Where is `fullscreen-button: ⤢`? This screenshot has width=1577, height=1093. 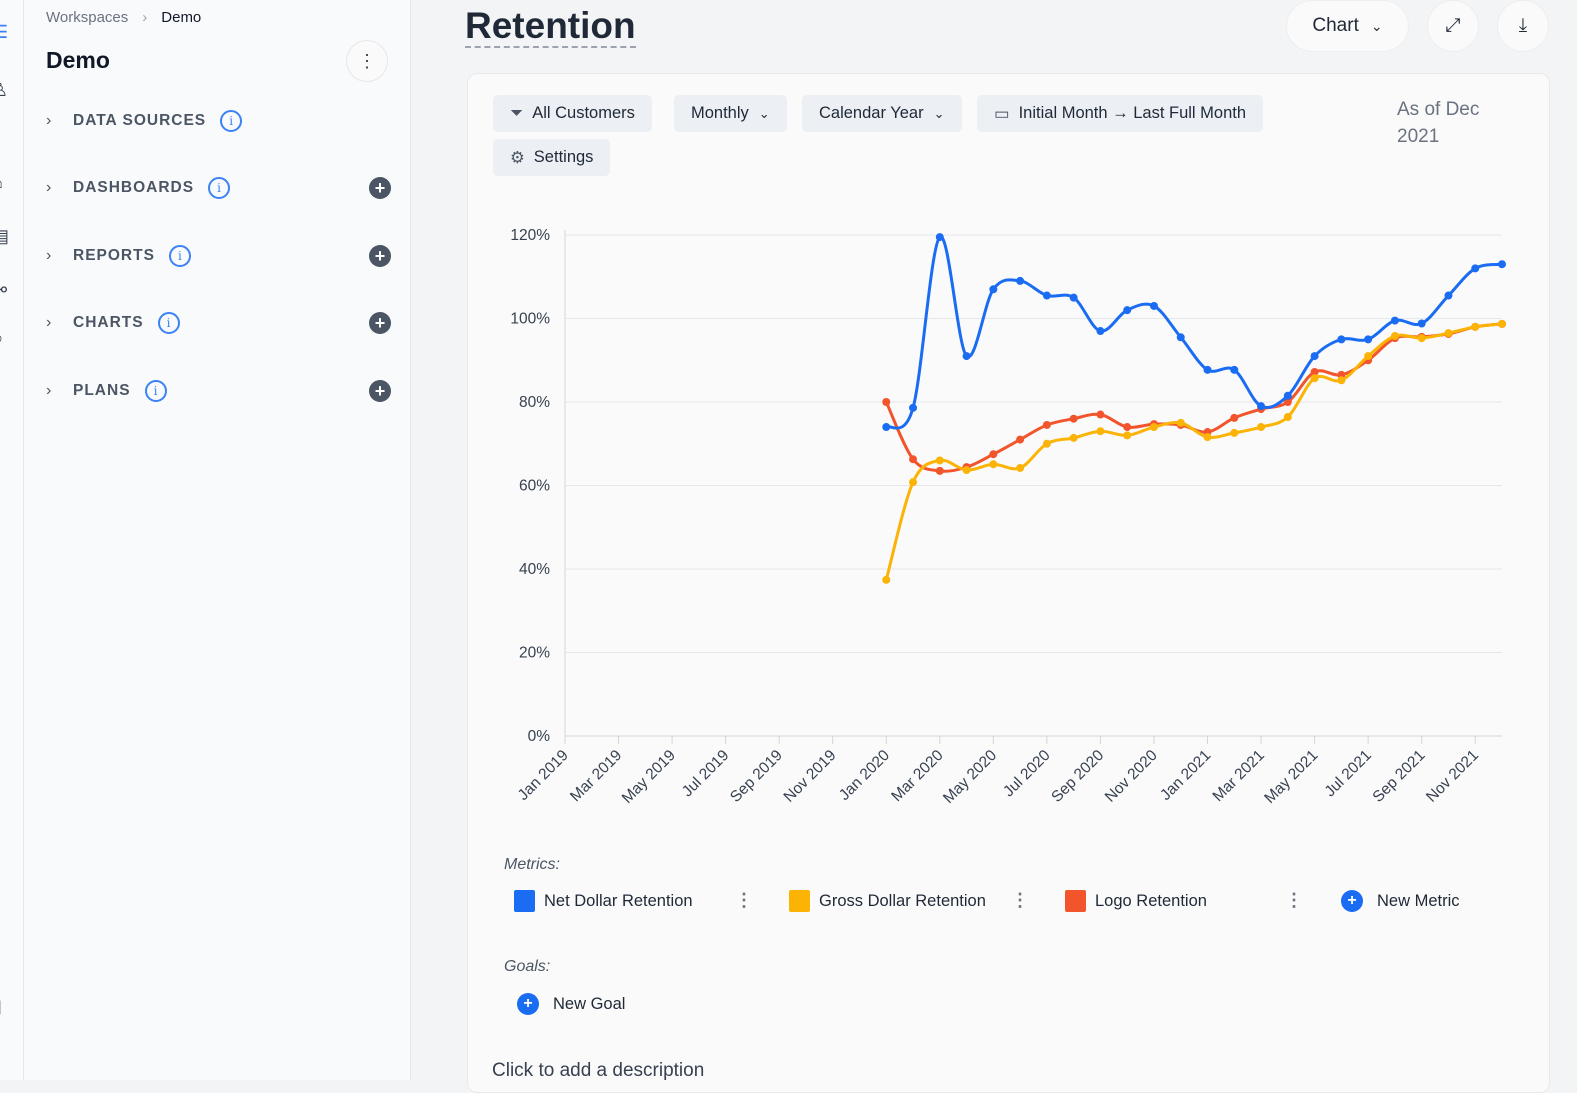
fullscreen-button: ⤢ is located at coordinates (1453, 26).